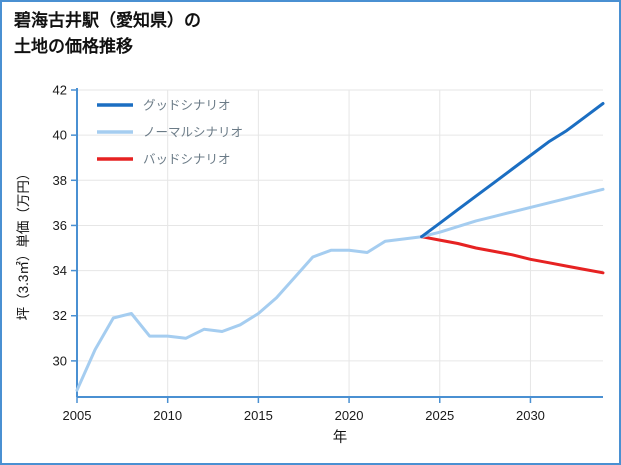  I want to click on legend-label-normal: ノーマルシナリオ, so click(193, 133).